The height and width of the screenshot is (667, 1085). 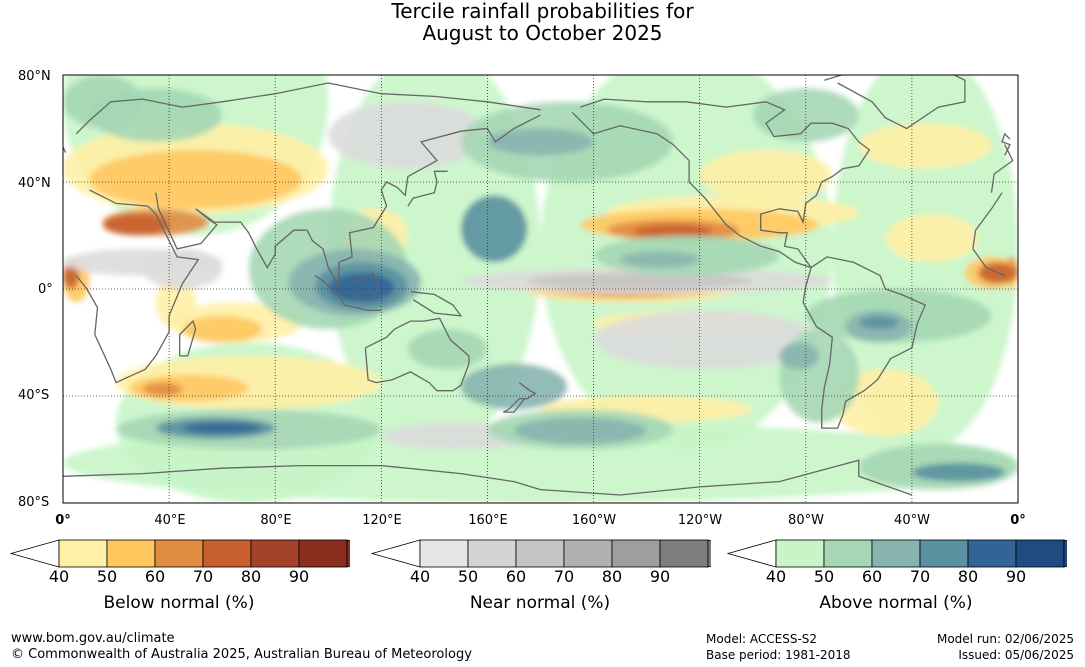 I want to click on lat-label-80n: 80°N, so click(x=34, y=76).